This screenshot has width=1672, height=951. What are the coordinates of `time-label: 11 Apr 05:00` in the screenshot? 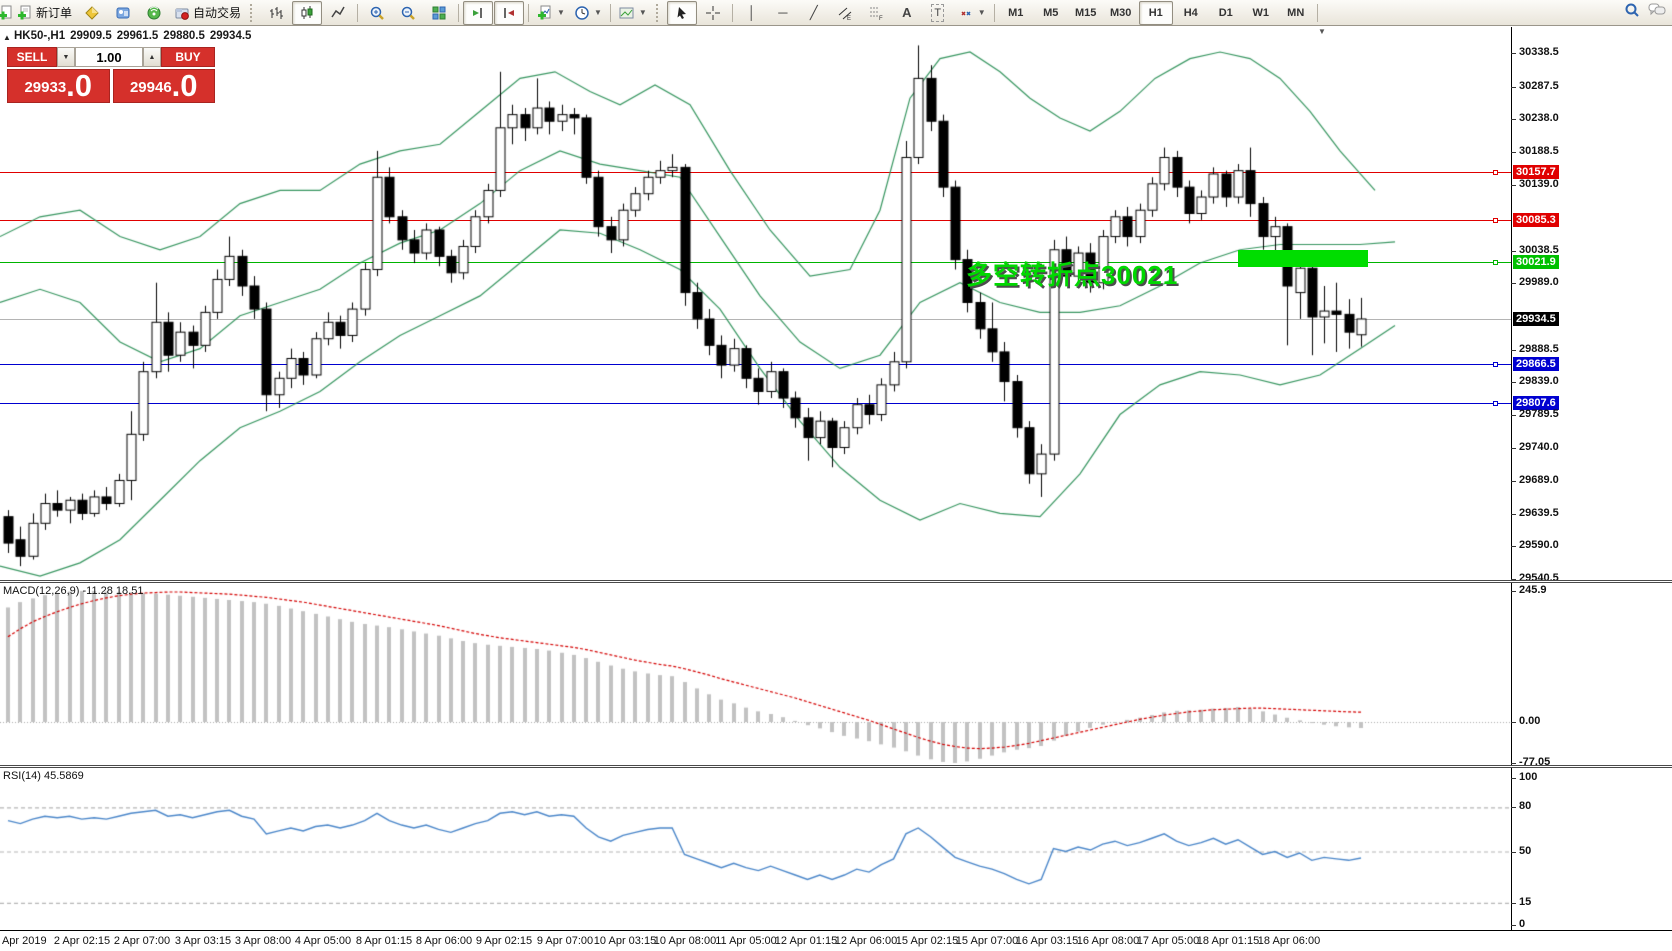 It's located at (746, 941).